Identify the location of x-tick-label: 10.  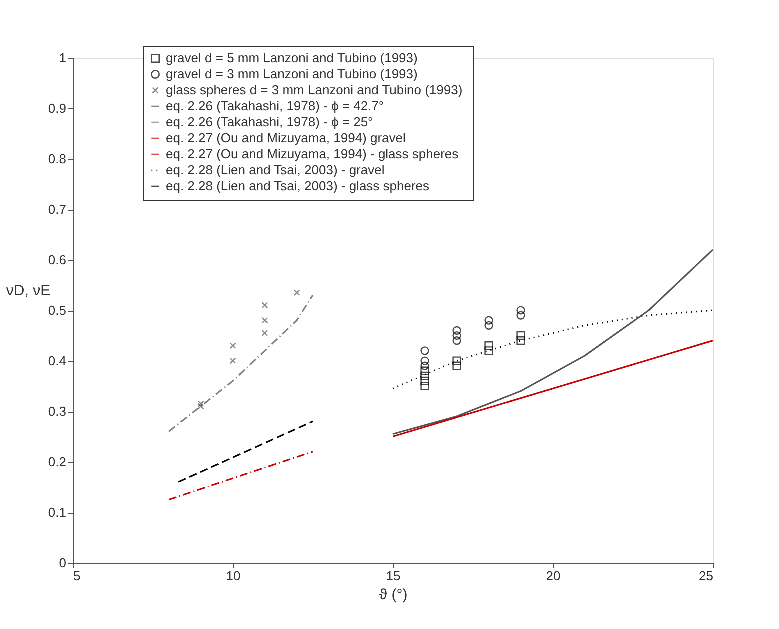
(233, 576).